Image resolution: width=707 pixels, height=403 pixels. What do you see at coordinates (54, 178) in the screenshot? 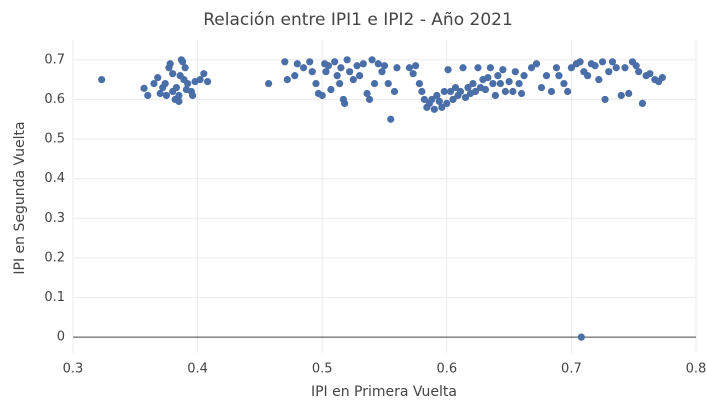
I see `y-tick-label: 0.4` at bounding box center [54, 178].